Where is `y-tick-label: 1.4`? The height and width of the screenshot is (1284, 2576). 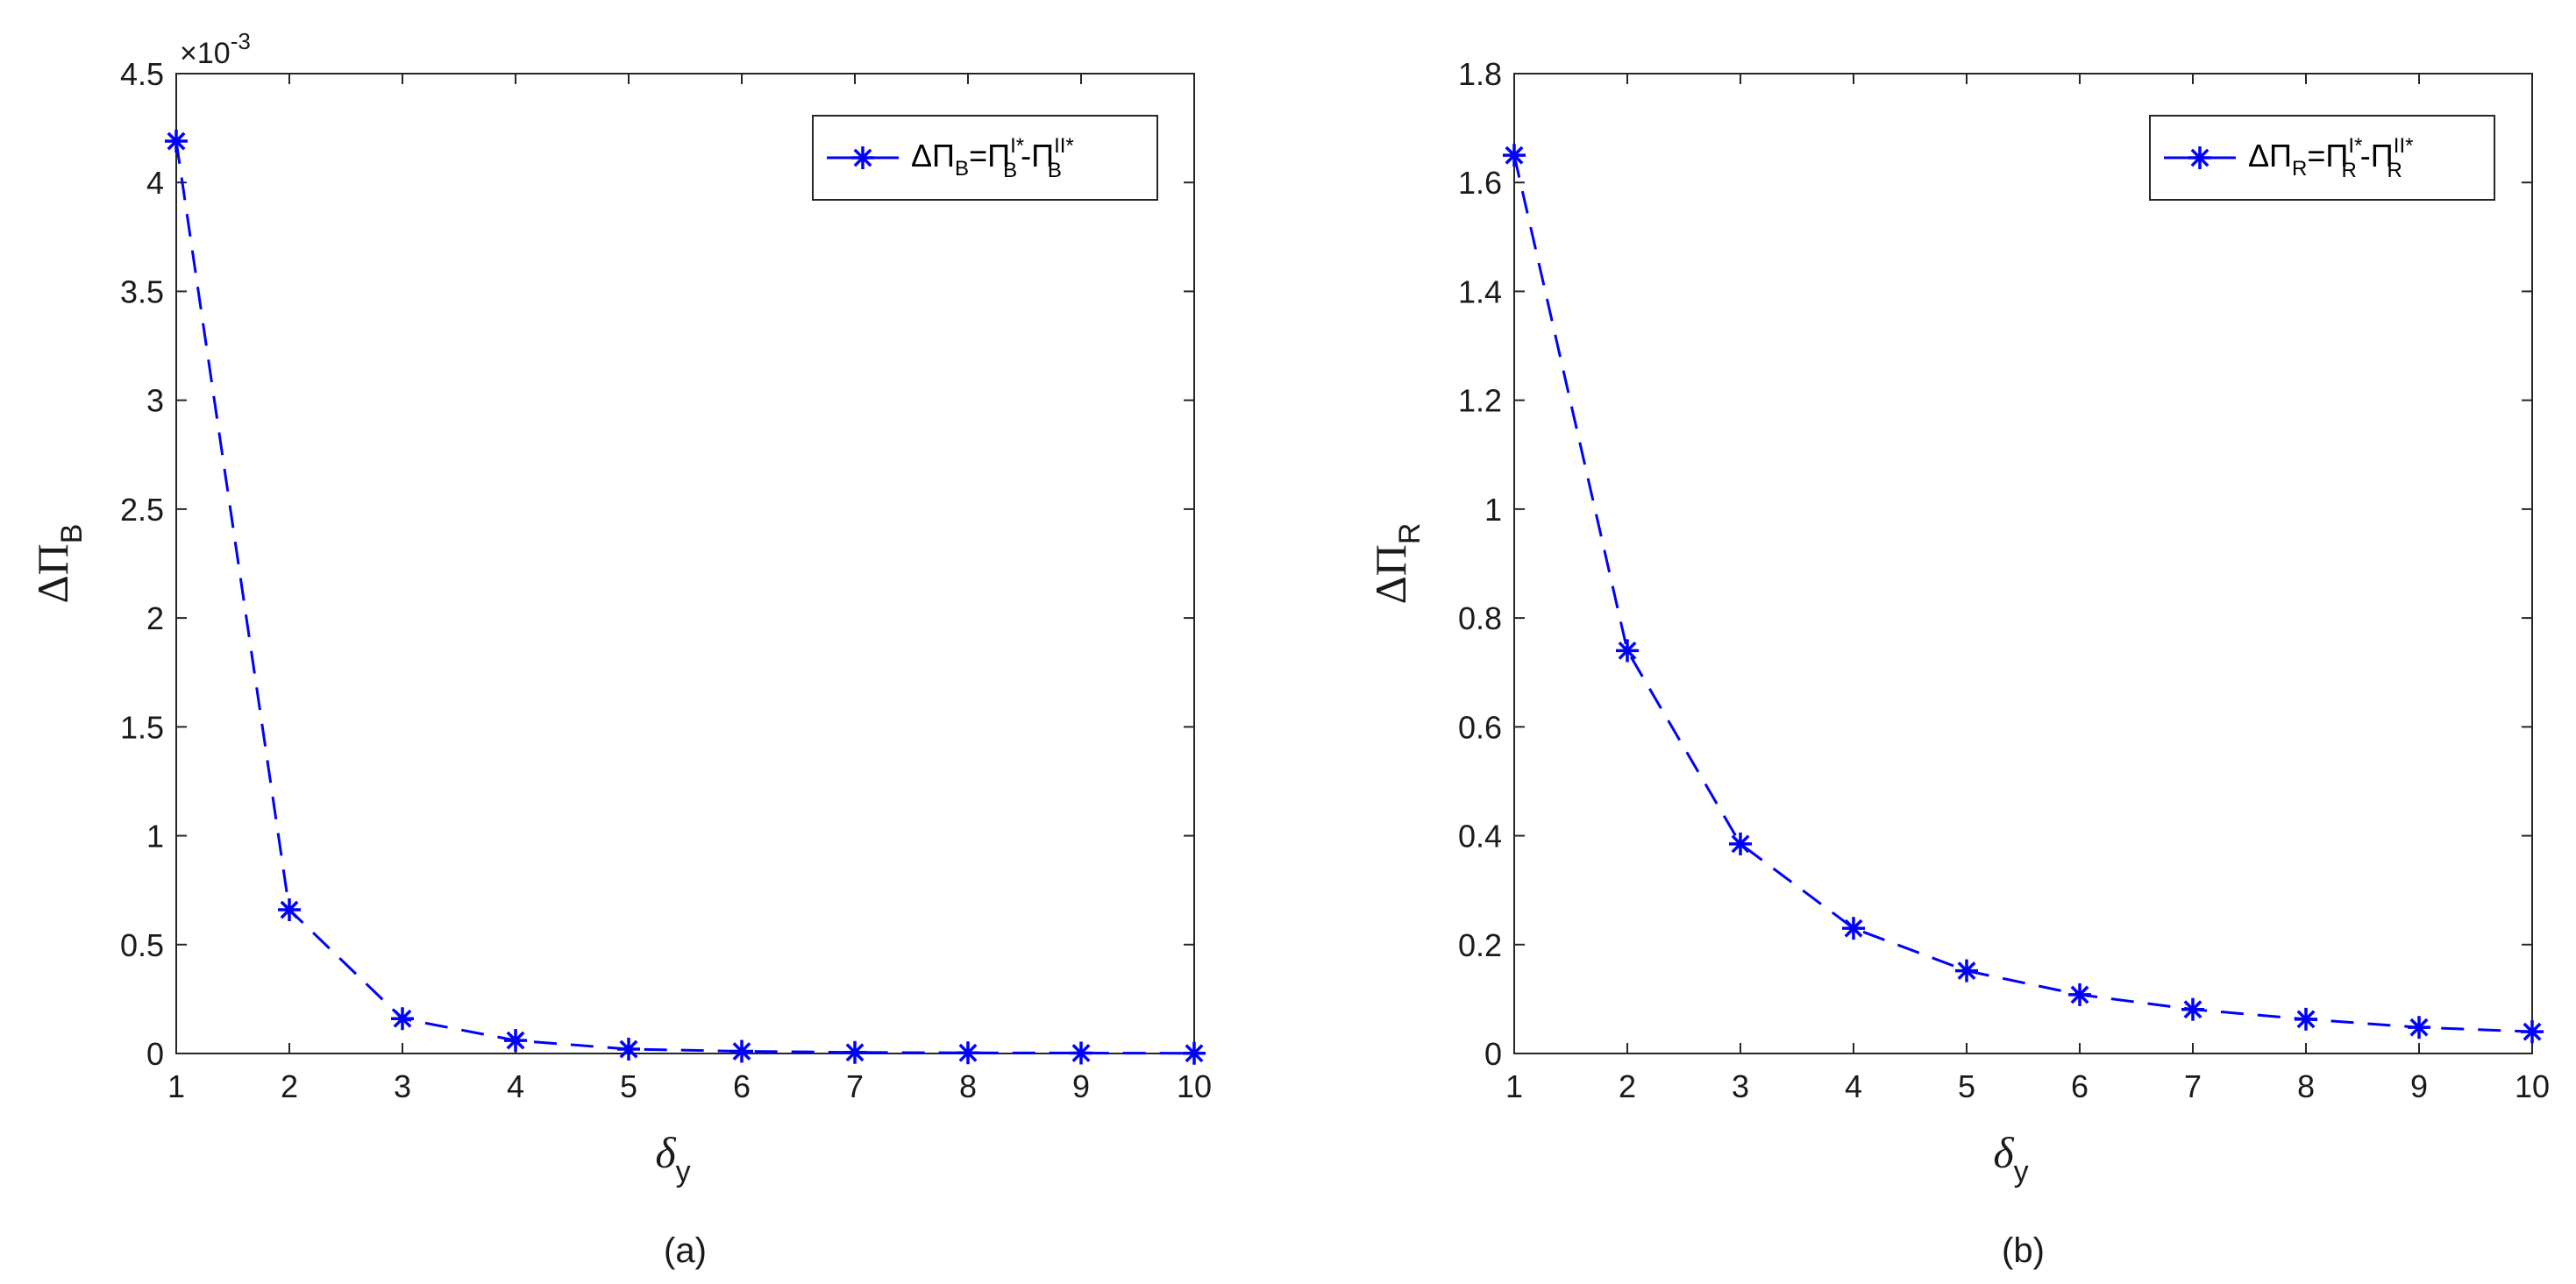
y-tick-label: 1.4 is located at coordinates (1480, 291).